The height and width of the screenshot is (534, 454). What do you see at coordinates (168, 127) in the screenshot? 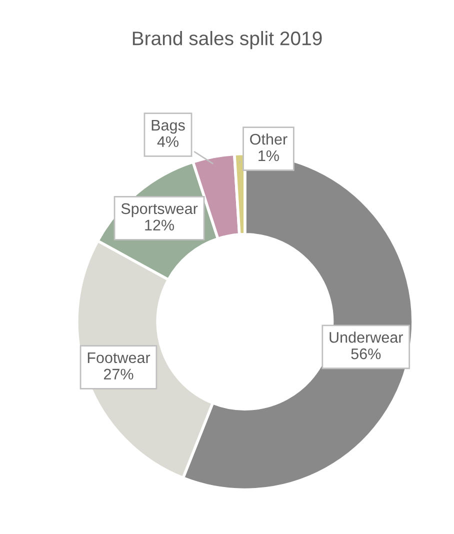
I see `slice-label: Bags` at bounding box center [168, 127].